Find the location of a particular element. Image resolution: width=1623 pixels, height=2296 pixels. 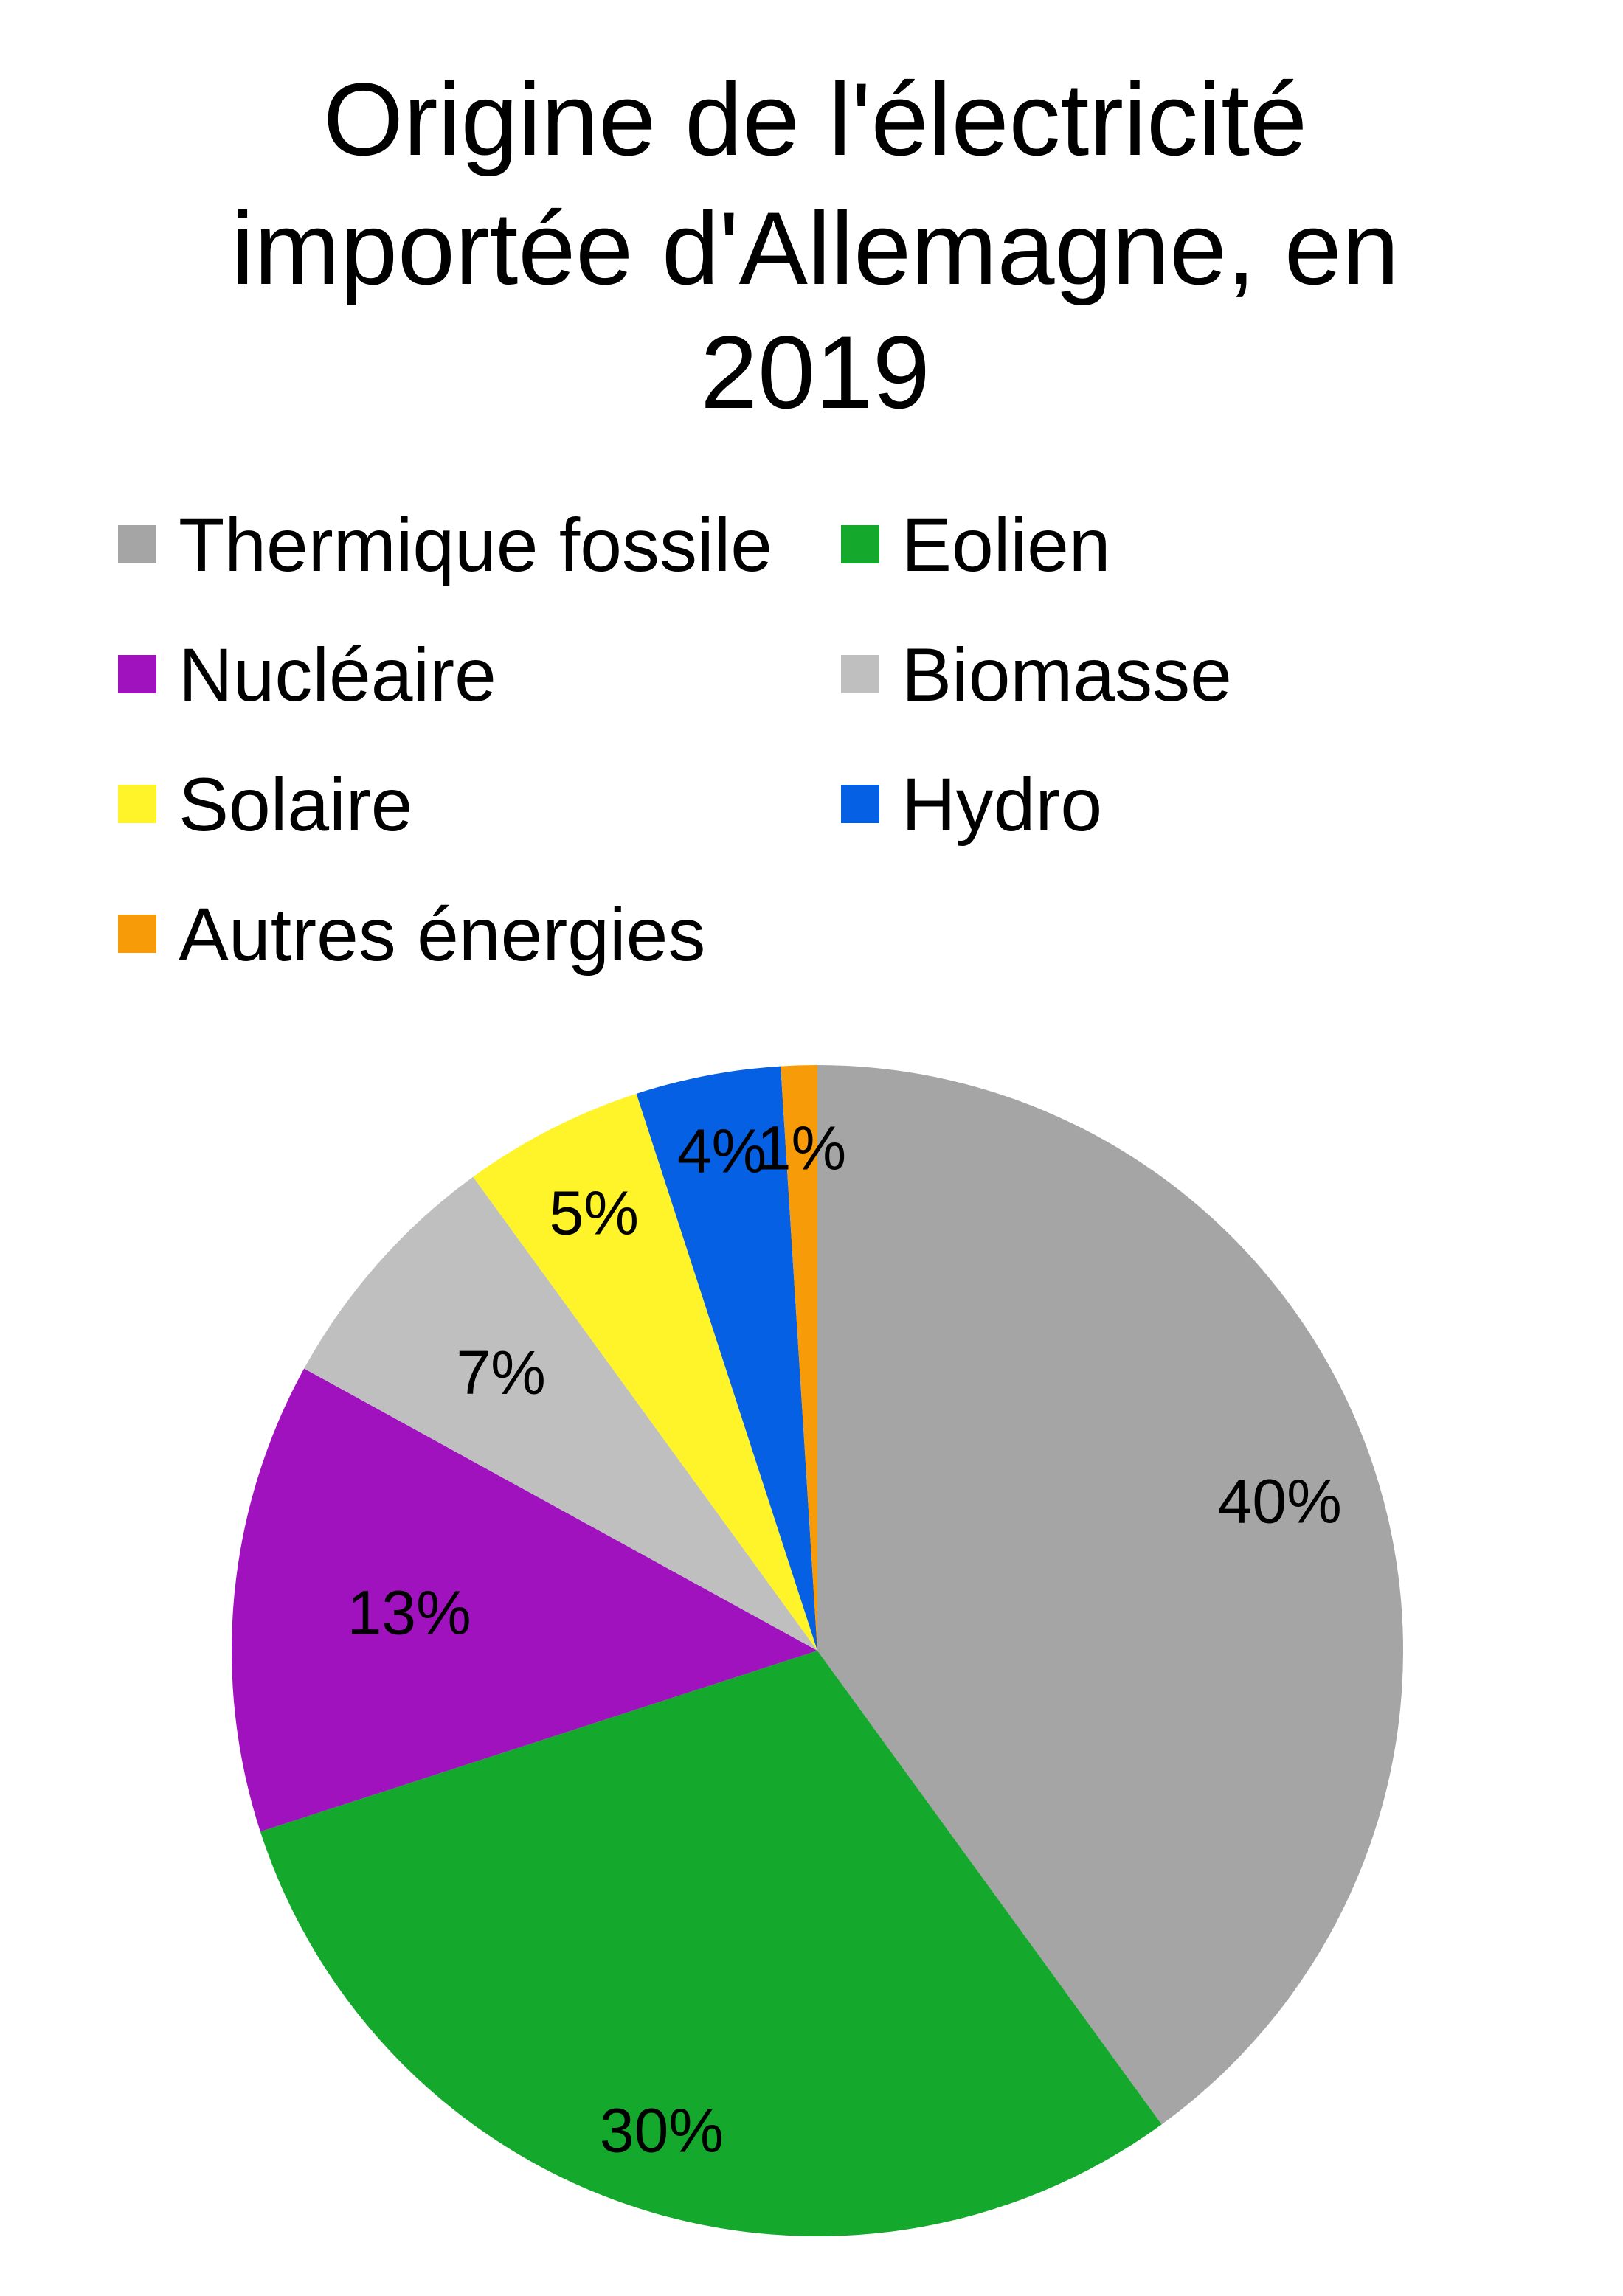

legend-item-hydro: Hydro is located at coordinates (971, 805).